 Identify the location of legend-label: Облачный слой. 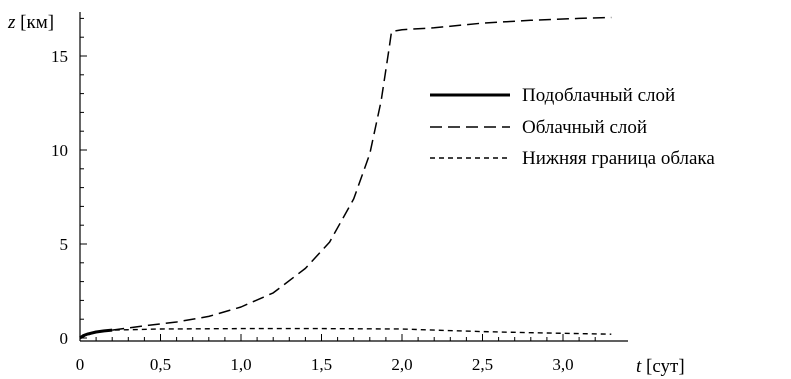
(584, 127).